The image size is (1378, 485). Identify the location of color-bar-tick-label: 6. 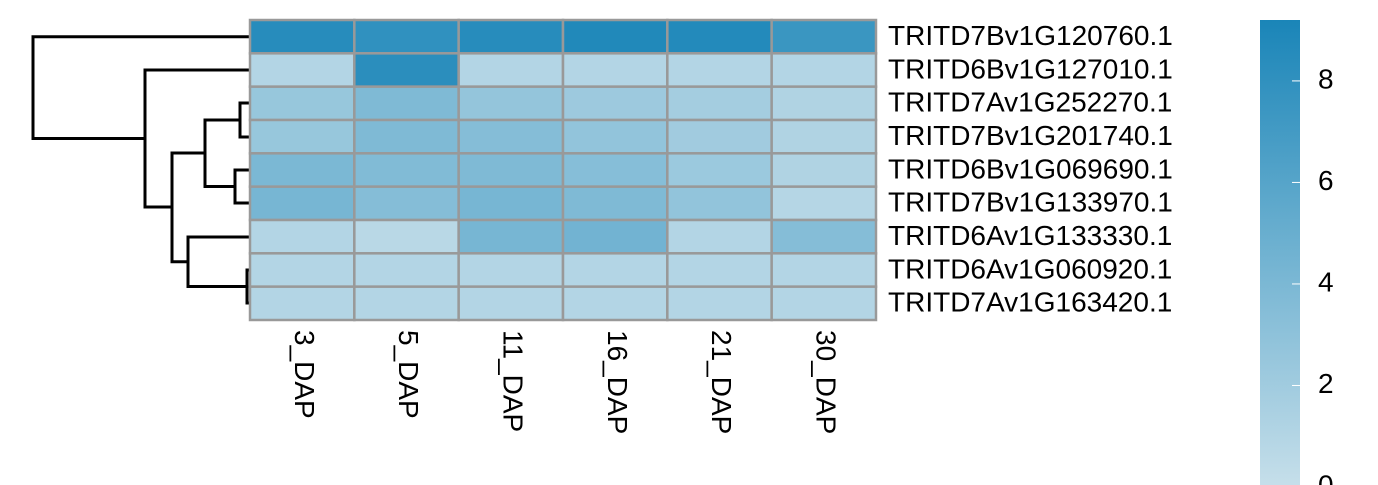
(1326, 180).